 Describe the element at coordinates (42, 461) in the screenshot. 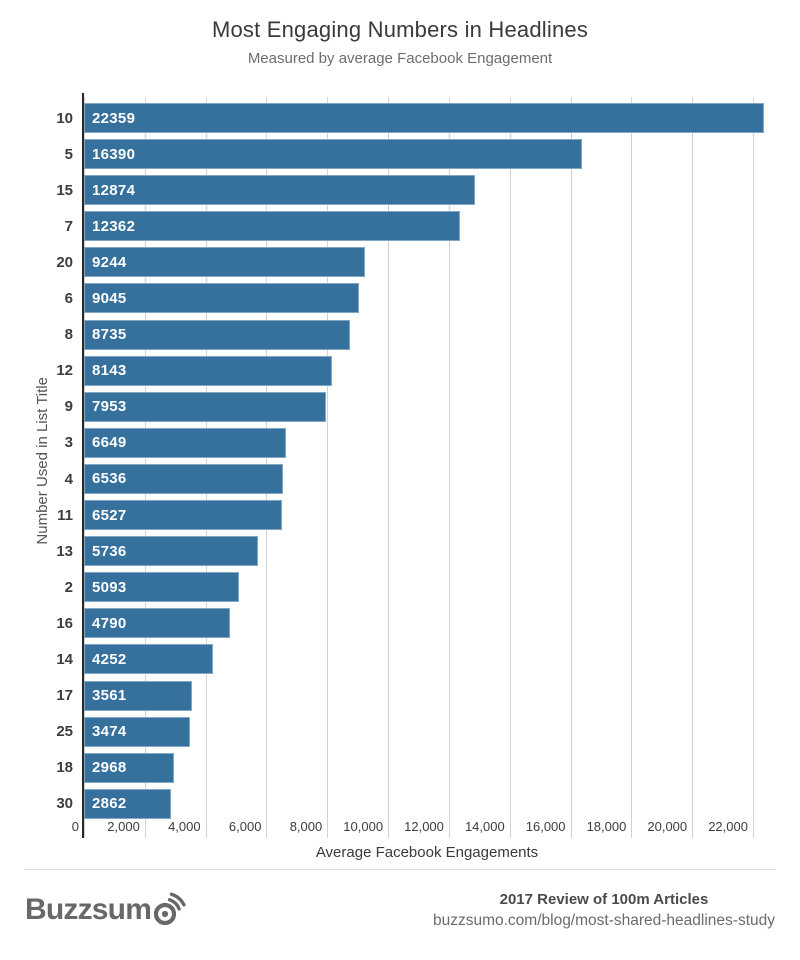

I see `y-axis-title: Number Used in List Title` at that location.